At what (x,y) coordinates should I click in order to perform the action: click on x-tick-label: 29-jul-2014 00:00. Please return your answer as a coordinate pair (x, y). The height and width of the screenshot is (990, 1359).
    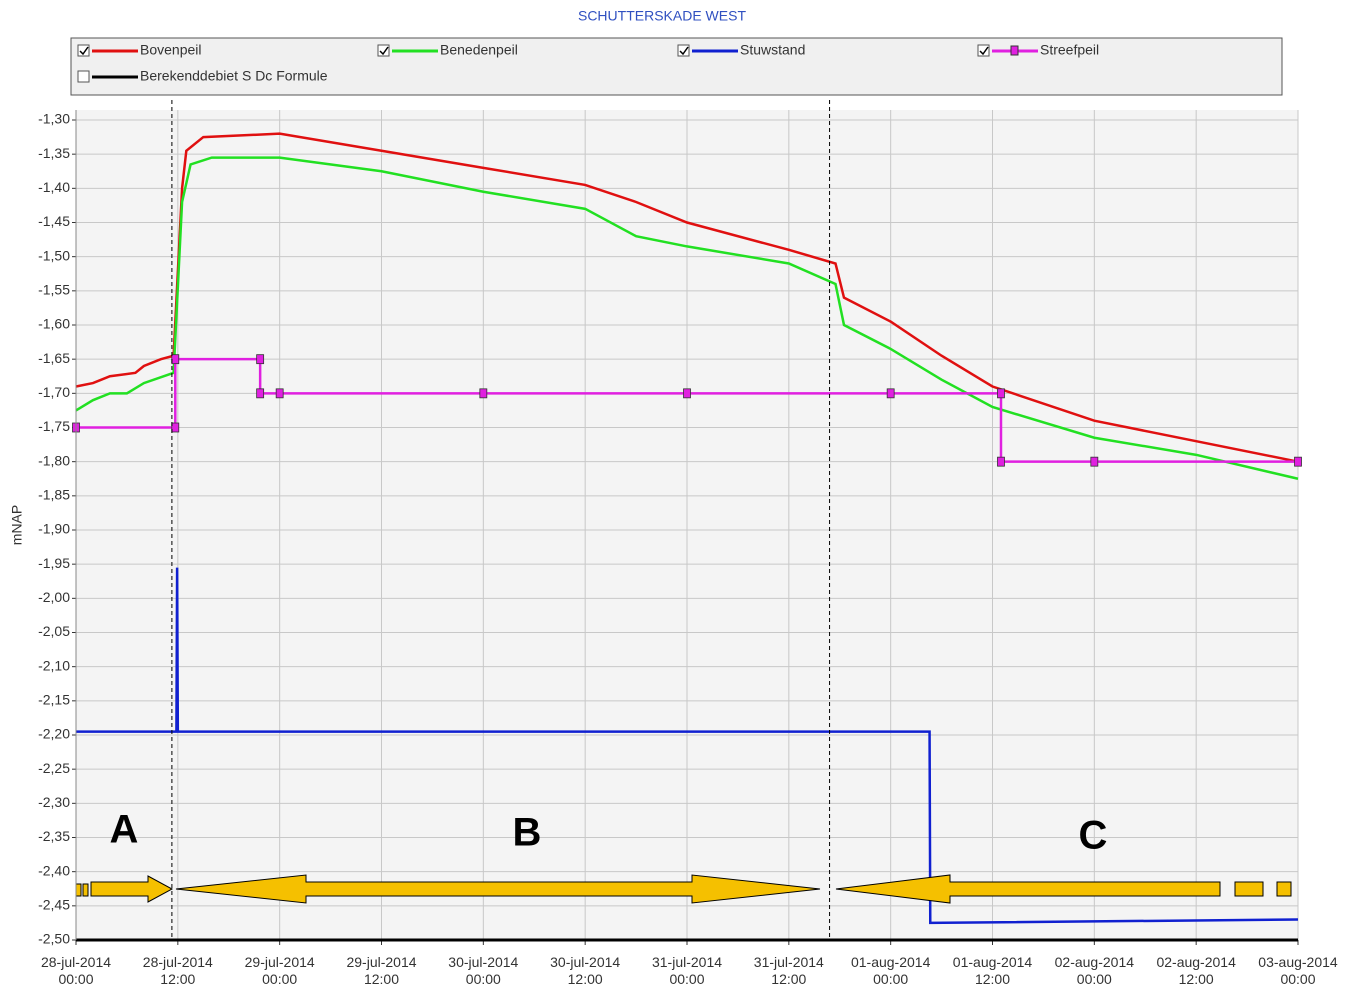
    Looking at the image, I should click on (279, 970).